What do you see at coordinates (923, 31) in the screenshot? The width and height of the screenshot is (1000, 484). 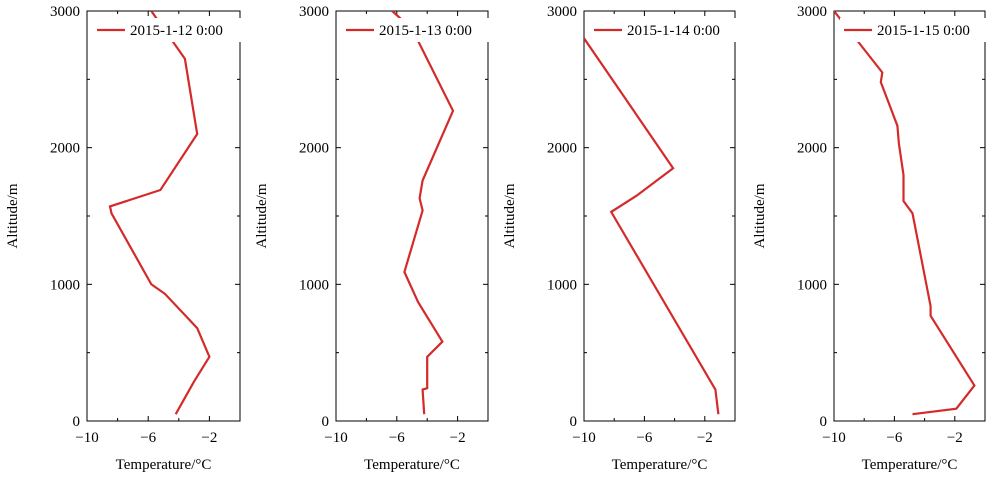 I see `legend-label: 2015-1-15 0:00` at bounding box center [923, 31].